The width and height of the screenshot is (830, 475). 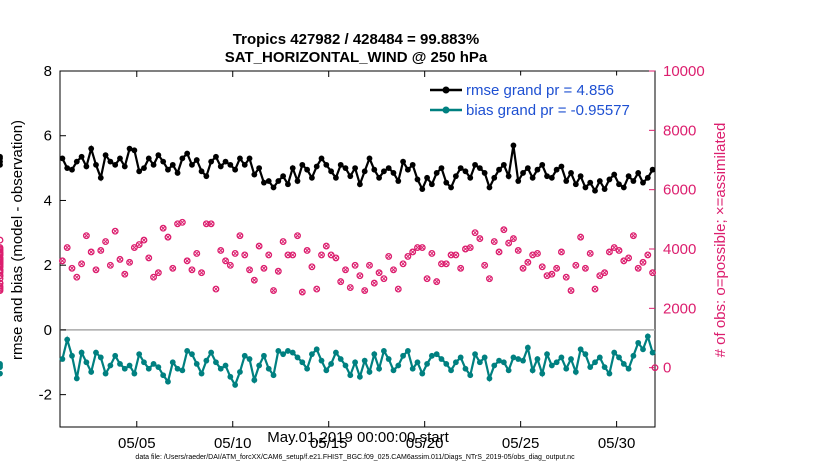 I want to click on chart-title: Tropics 427982 / 428484 = 99.883%, so click(x=356, y=39).